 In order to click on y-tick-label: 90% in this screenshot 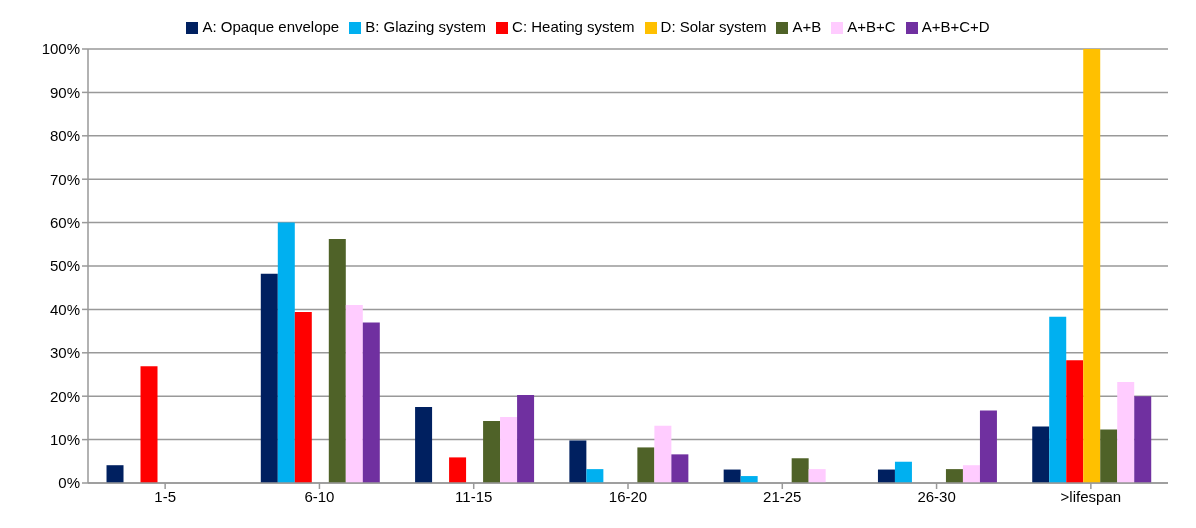, I will do `click(64, 92)`.